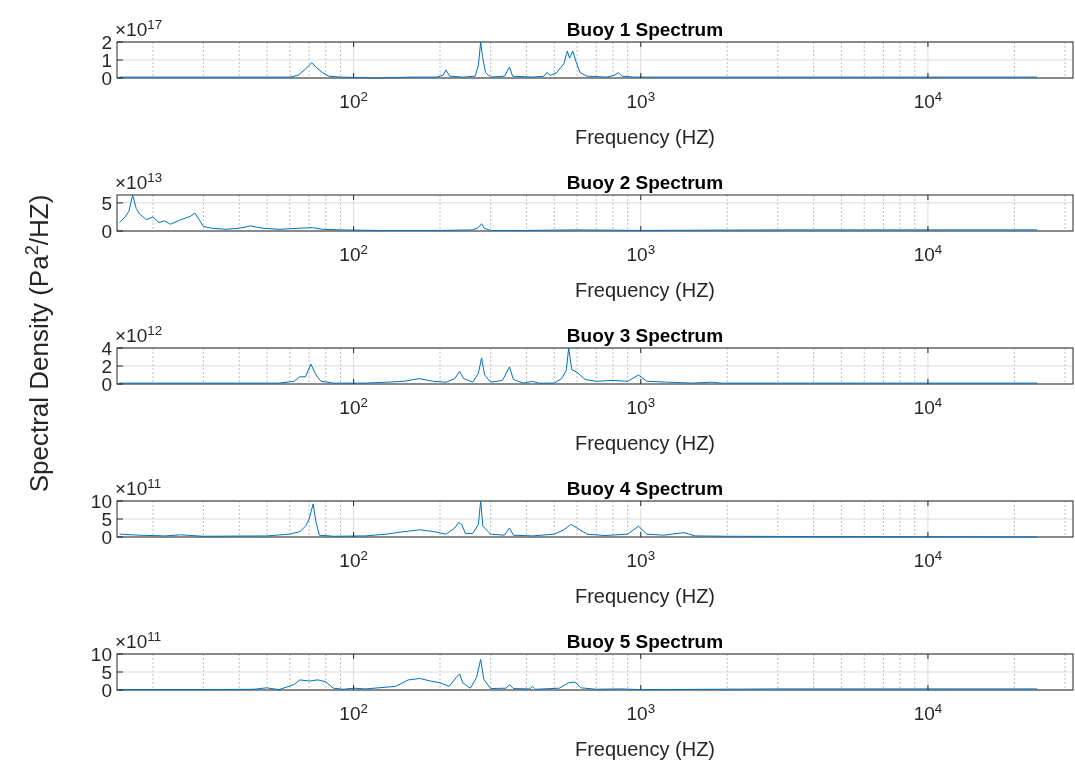  What do you see at coordinates (106, 231) in the screenshot?
I see `y-tick-label: 0` at bounding box center [106, 231].